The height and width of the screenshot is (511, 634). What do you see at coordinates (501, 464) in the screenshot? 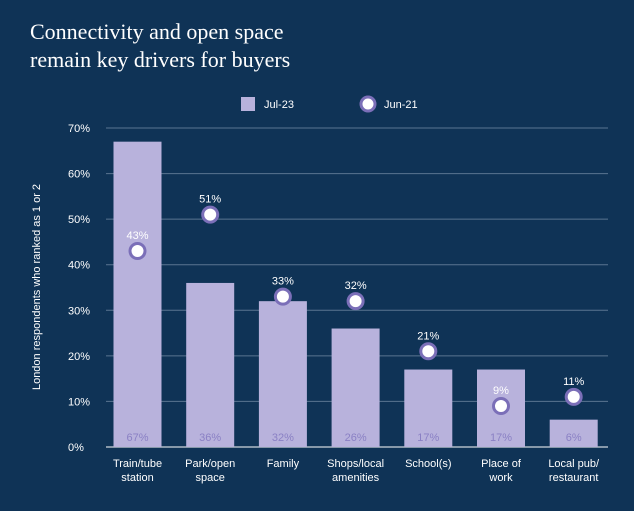
I see `x-tick-label: Place of` at bounding box center [501, 464].